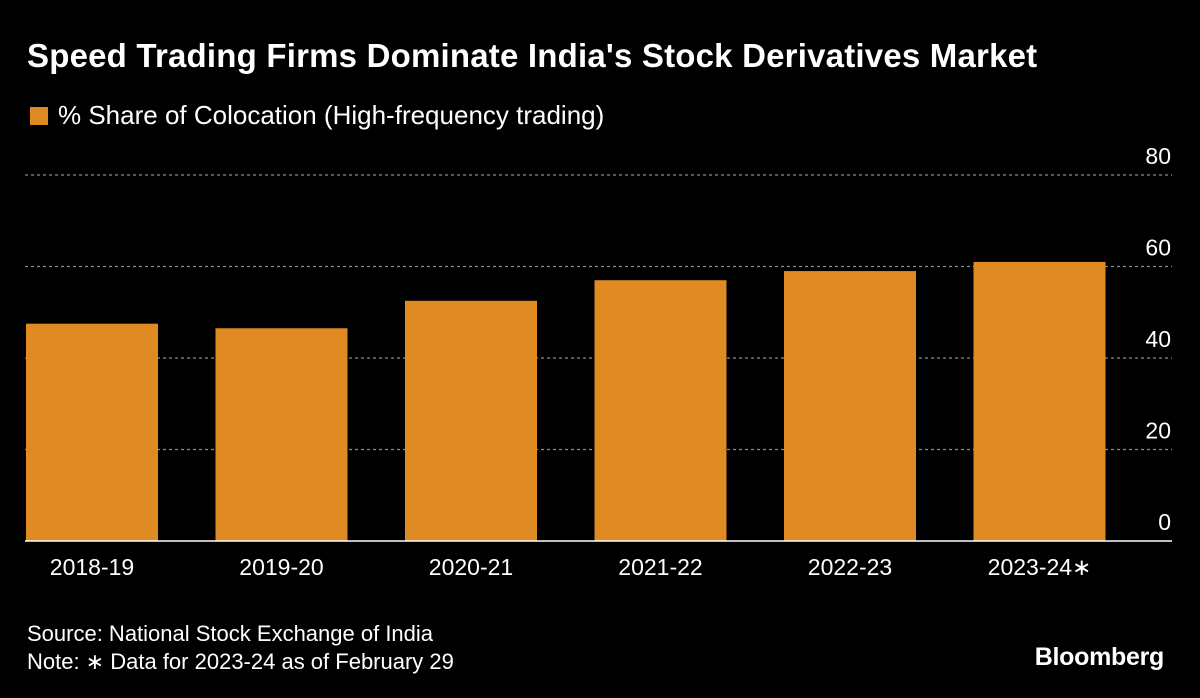  I want to click on y-tick-label: 40, so click(1158, 339).